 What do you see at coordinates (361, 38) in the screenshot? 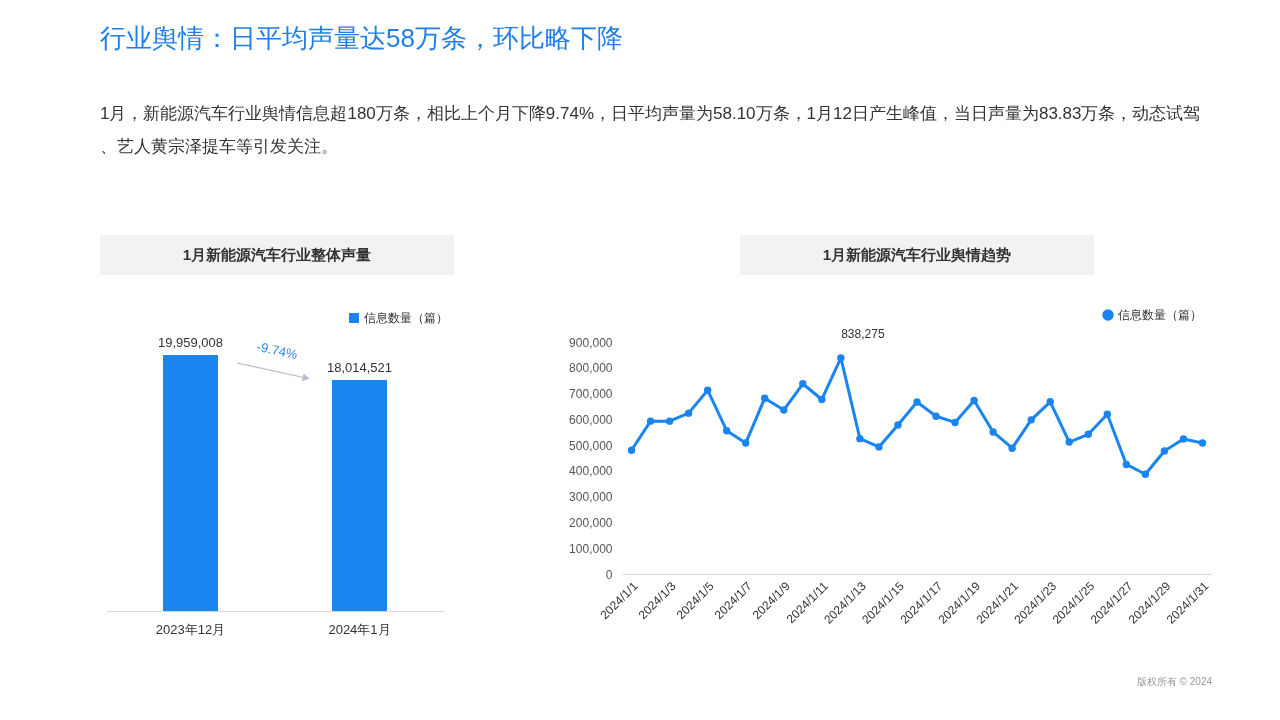
I see `text: 行业舆情：日平均声量达58万条，环比略下降` at bounding box center [361, 38].